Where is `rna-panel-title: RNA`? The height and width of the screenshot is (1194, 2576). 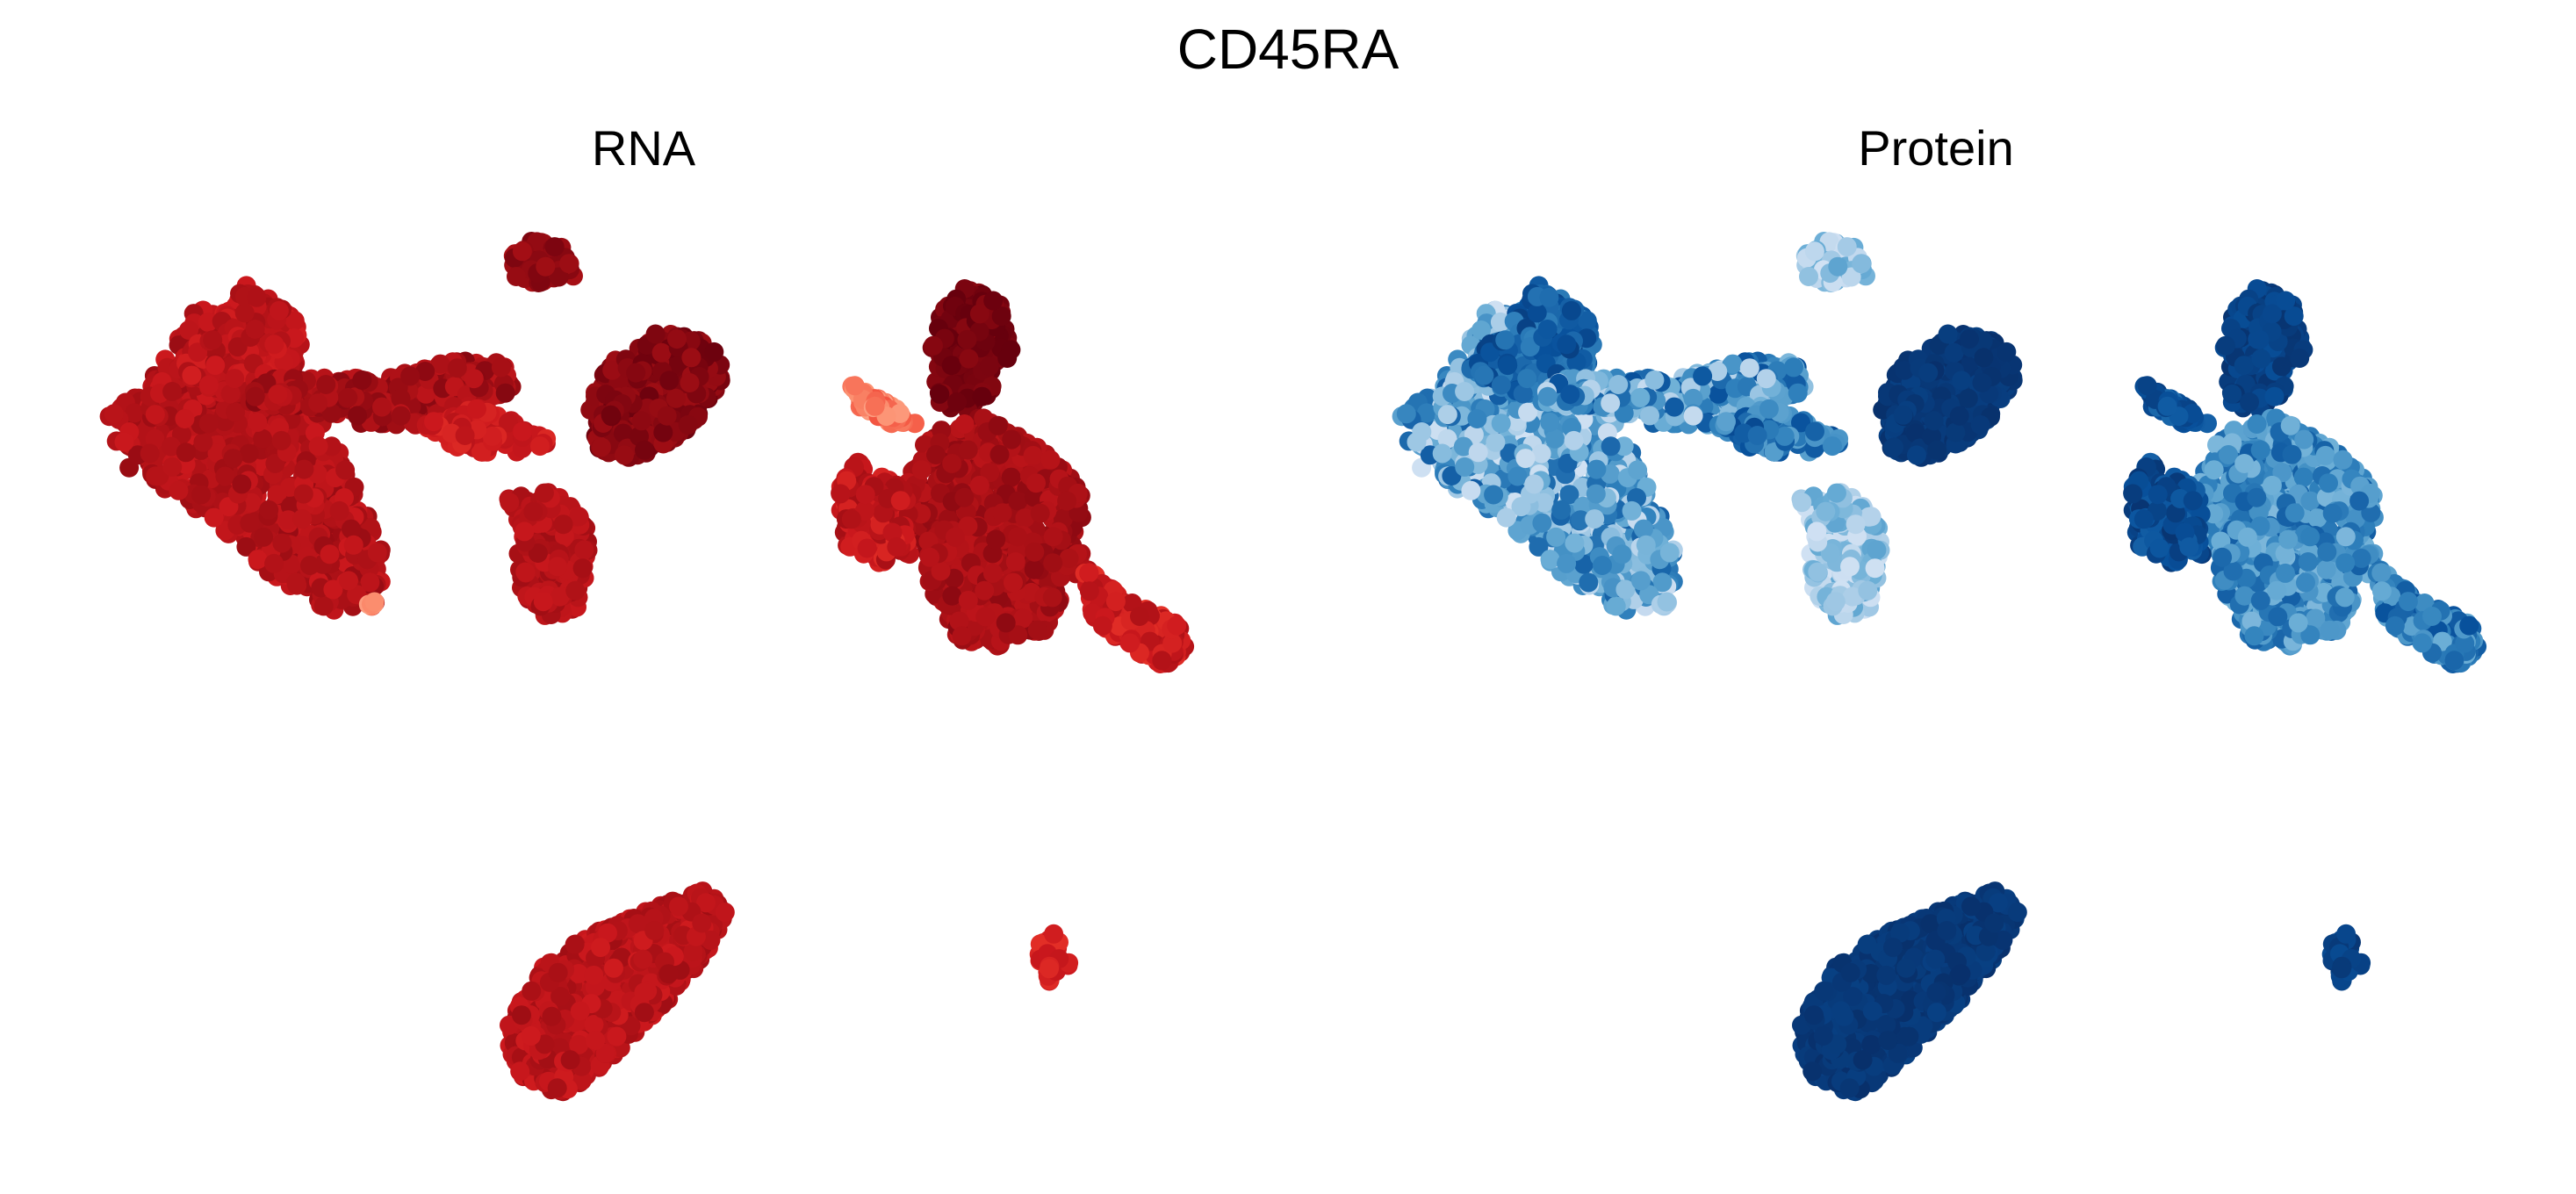
rna-panel-title: RNA is located at coordinates (644, 148).